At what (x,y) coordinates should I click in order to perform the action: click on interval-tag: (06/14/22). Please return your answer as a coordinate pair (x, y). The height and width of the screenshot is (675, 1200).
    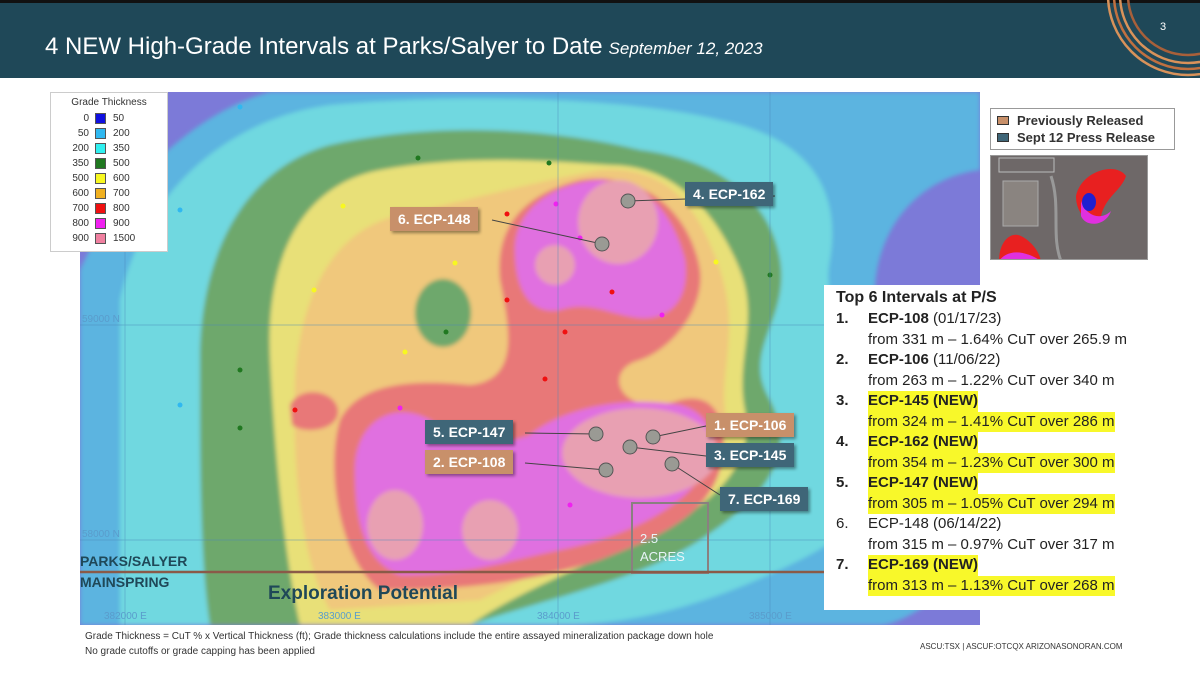
    Looking at the image, I should click on (967, 523).